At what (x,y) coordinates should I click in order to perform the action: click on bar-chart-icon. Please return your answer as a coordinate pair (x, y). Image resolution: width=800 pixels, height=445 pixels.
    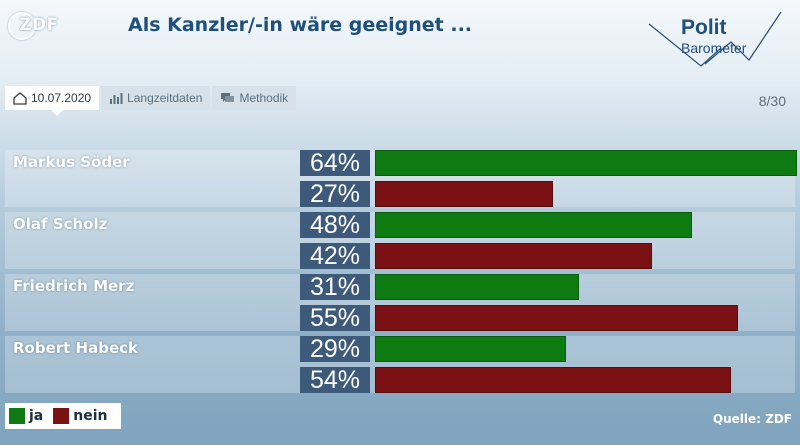
    Looking at the image, I should click on (116, 98).